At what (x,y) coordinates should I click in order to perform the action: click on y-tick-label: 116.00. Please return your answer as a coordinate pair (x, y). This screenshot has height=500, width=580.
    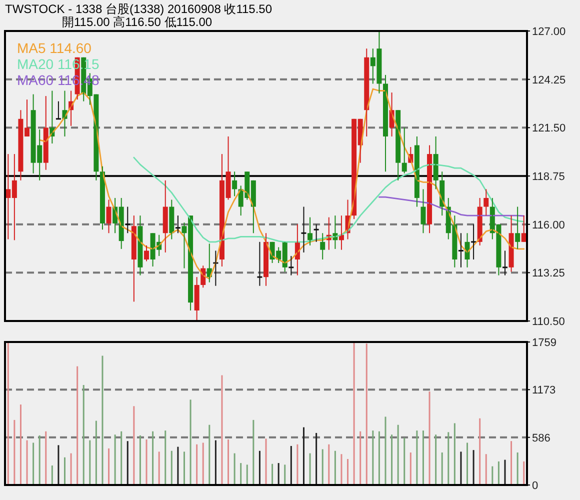
    Looking at the image, I should click on (548, 225).